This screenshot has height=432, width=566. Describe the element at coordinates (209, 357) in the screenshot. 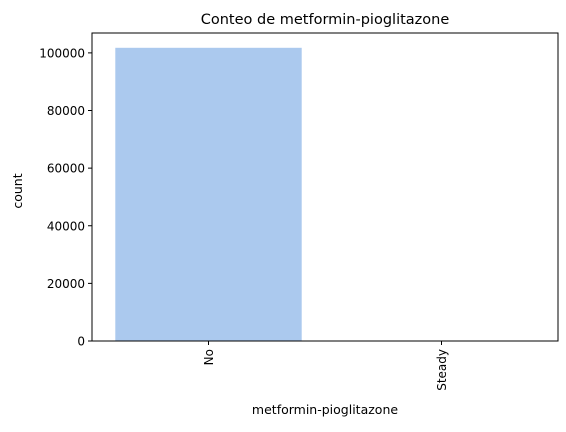

I see `x-tick-label: No` at that location.